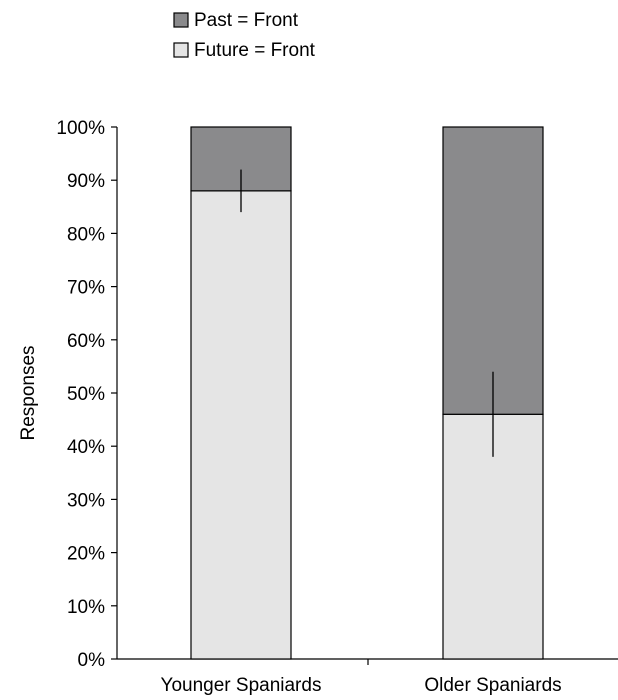 The height and width of the screenshot is (700, 618). Describe the element at coordinates (86, 341) in the screenshot. I see `y-tick-label: 60%` at that location.